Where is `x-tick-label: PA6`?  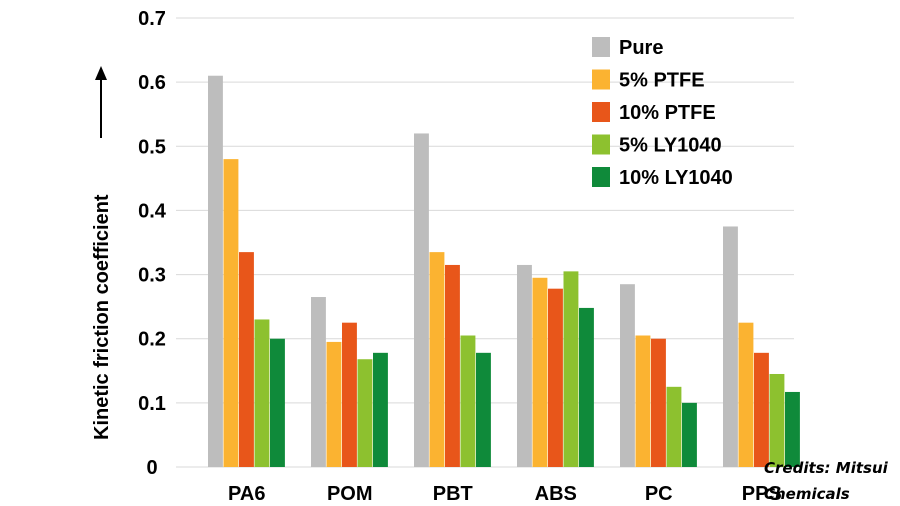
x-tick-label: PA6 is located at coordinates (246, 494).